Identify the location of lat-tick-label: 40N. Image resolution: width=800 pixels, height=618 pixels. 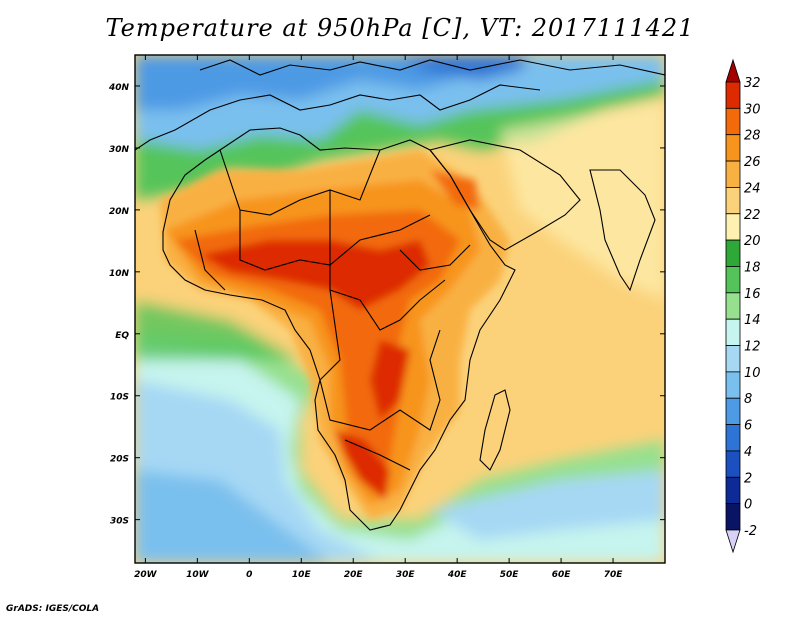
(119, 88).